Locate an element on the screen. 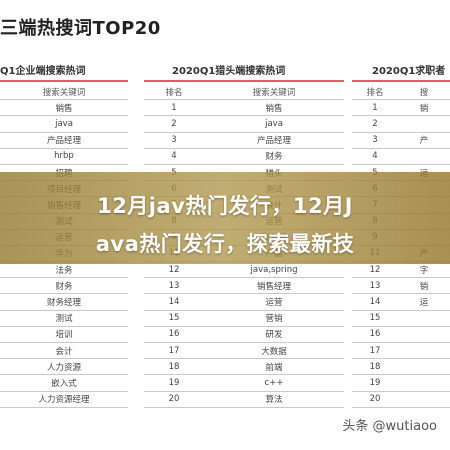 This screenshot has height=450, width=450. table-row: 测试 is located at coordinates (64, 318).